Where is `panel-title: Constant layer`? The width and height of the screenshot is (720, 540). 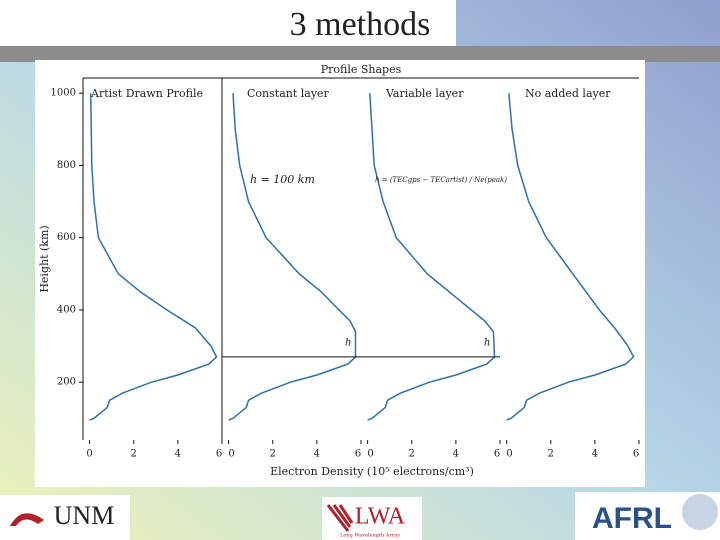
panel-title: Constant layer is located at coordinates (288, 93).